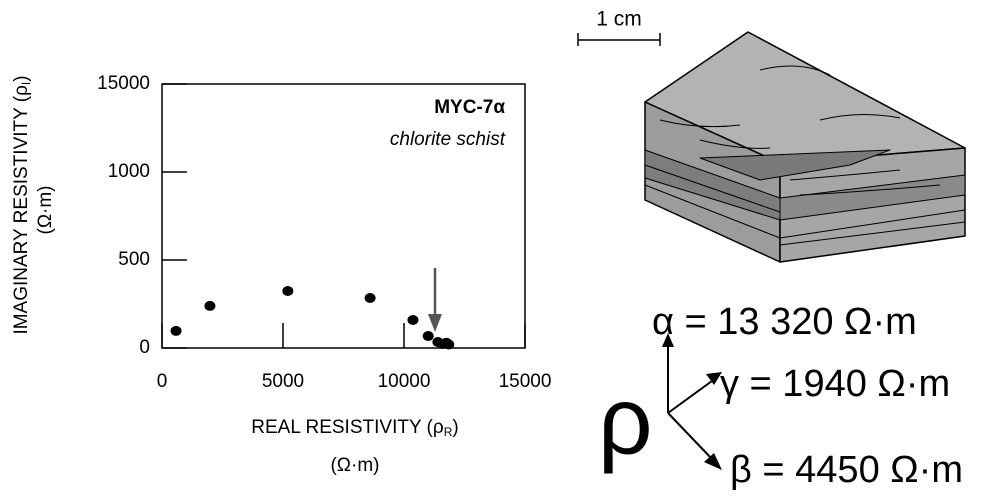  Describe the element at coordinates (805, 147) in the screenshot. I see `rock-block` at that location.